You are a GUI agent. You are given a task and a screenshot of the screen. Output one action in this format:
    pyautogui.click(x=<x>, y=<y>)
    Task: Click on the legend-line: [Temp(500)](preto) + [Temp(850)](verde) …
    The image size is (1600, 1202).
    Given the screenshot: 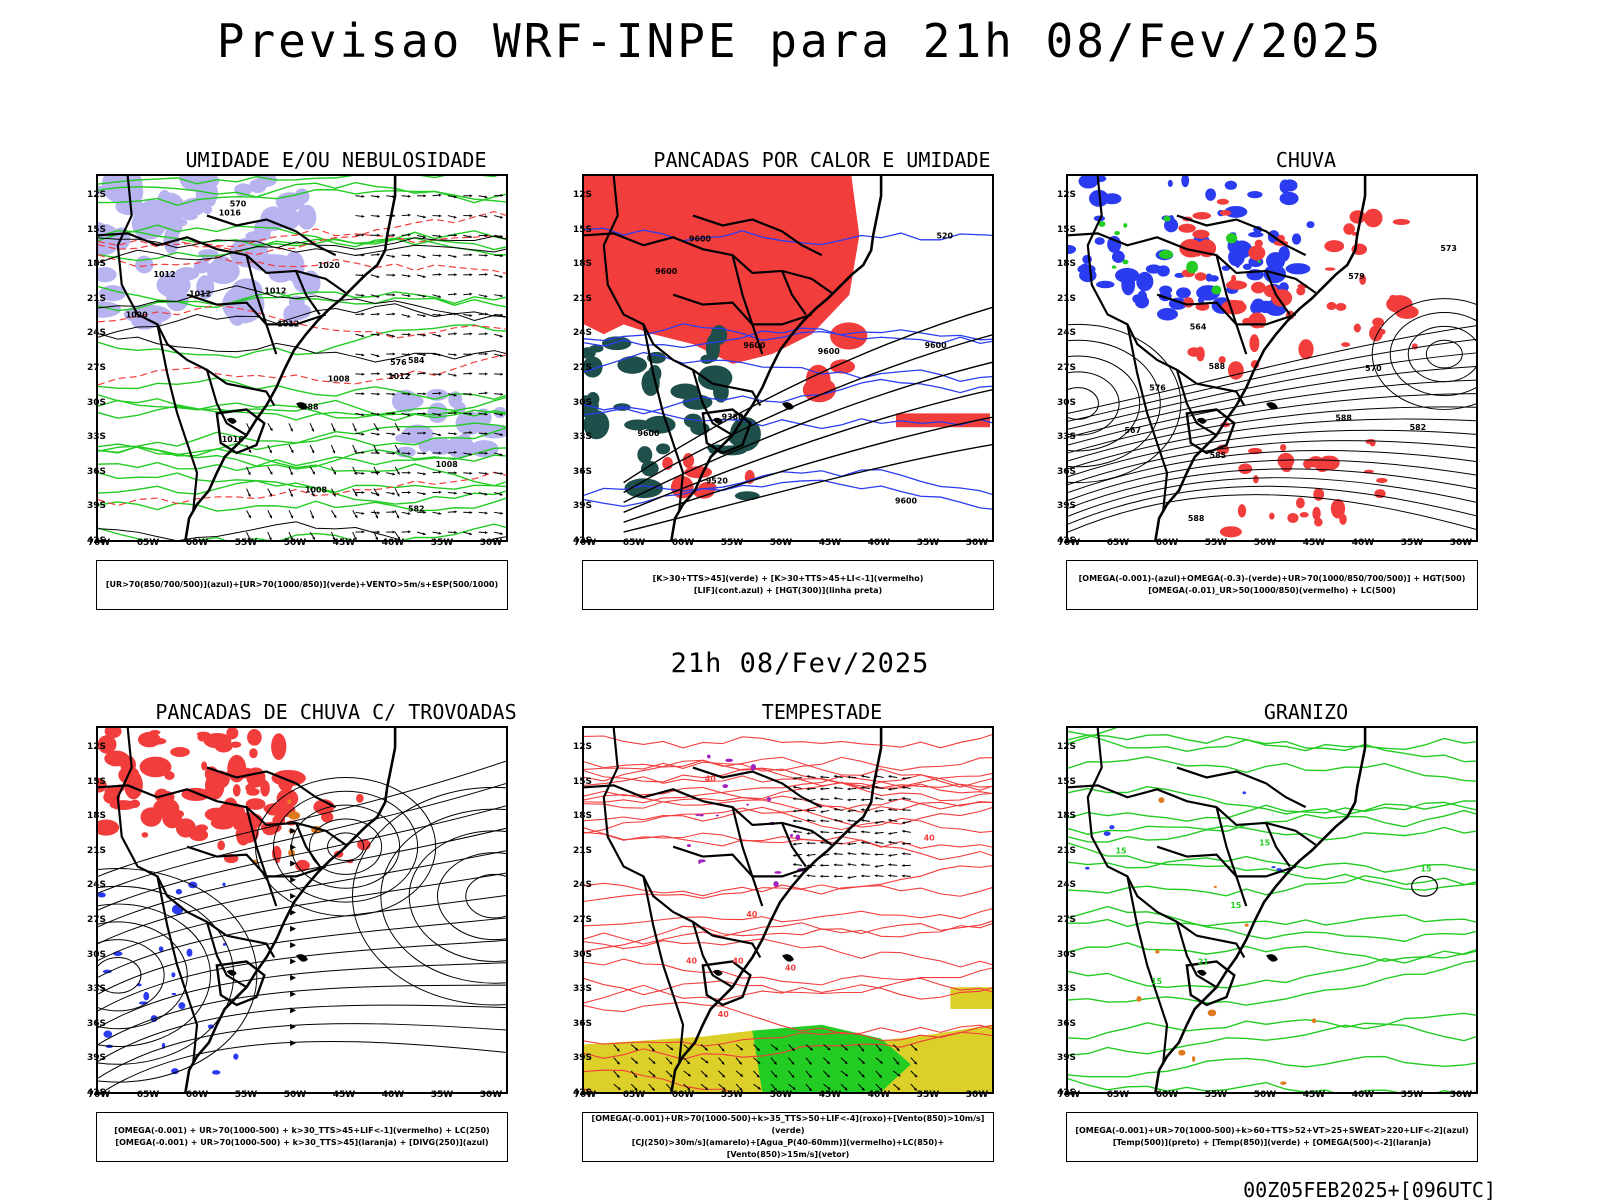 What is the action you would take?
    pyautogui.click(x=1272, y=1143)
    